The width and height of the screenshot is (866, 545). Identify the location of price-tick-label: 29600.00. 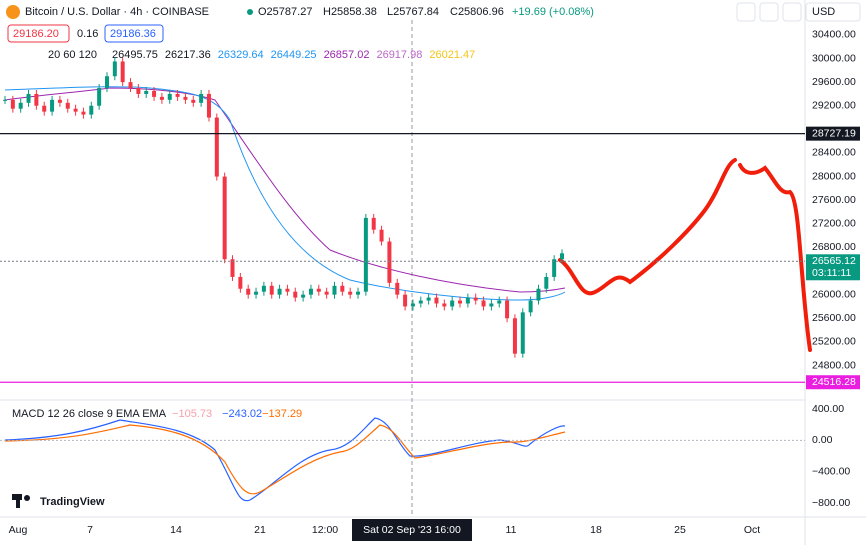
(834, 82).